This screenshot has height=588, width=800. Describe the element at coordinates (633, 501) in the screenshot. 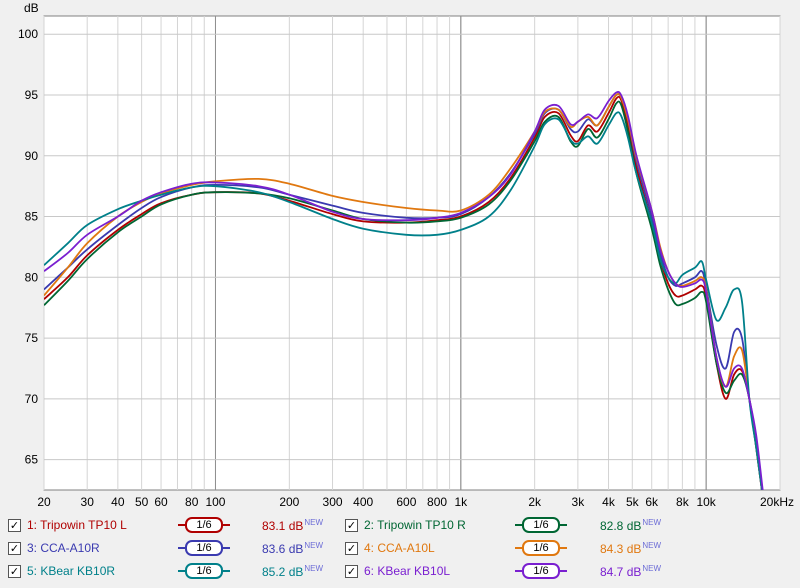

I see `x-tick-label: 5k` at that location.